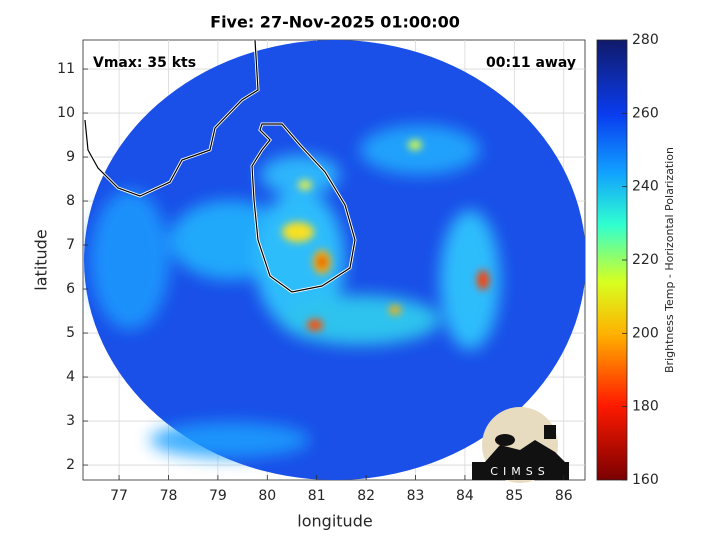  I want to click on logo-text: CIMSS, so click(519, 471).